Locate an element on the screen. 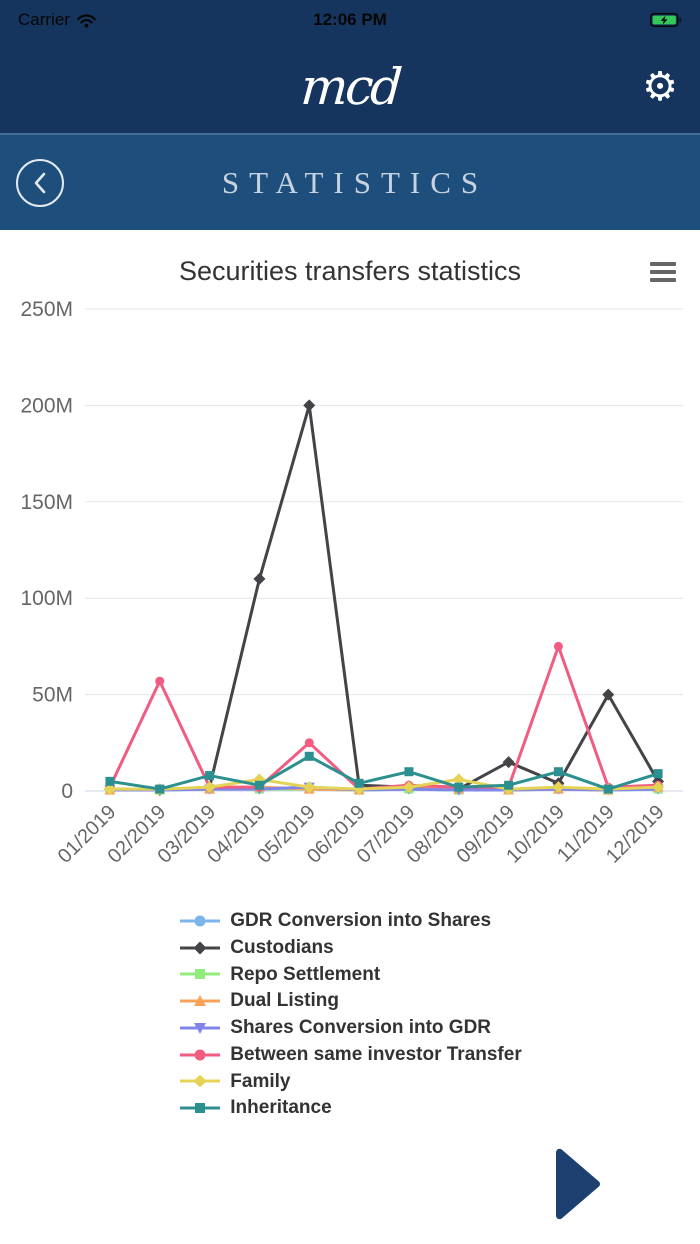 The image size is (700, 1244). status-bar: Carrier 12:06 PM is located at coordinates (350, 20).